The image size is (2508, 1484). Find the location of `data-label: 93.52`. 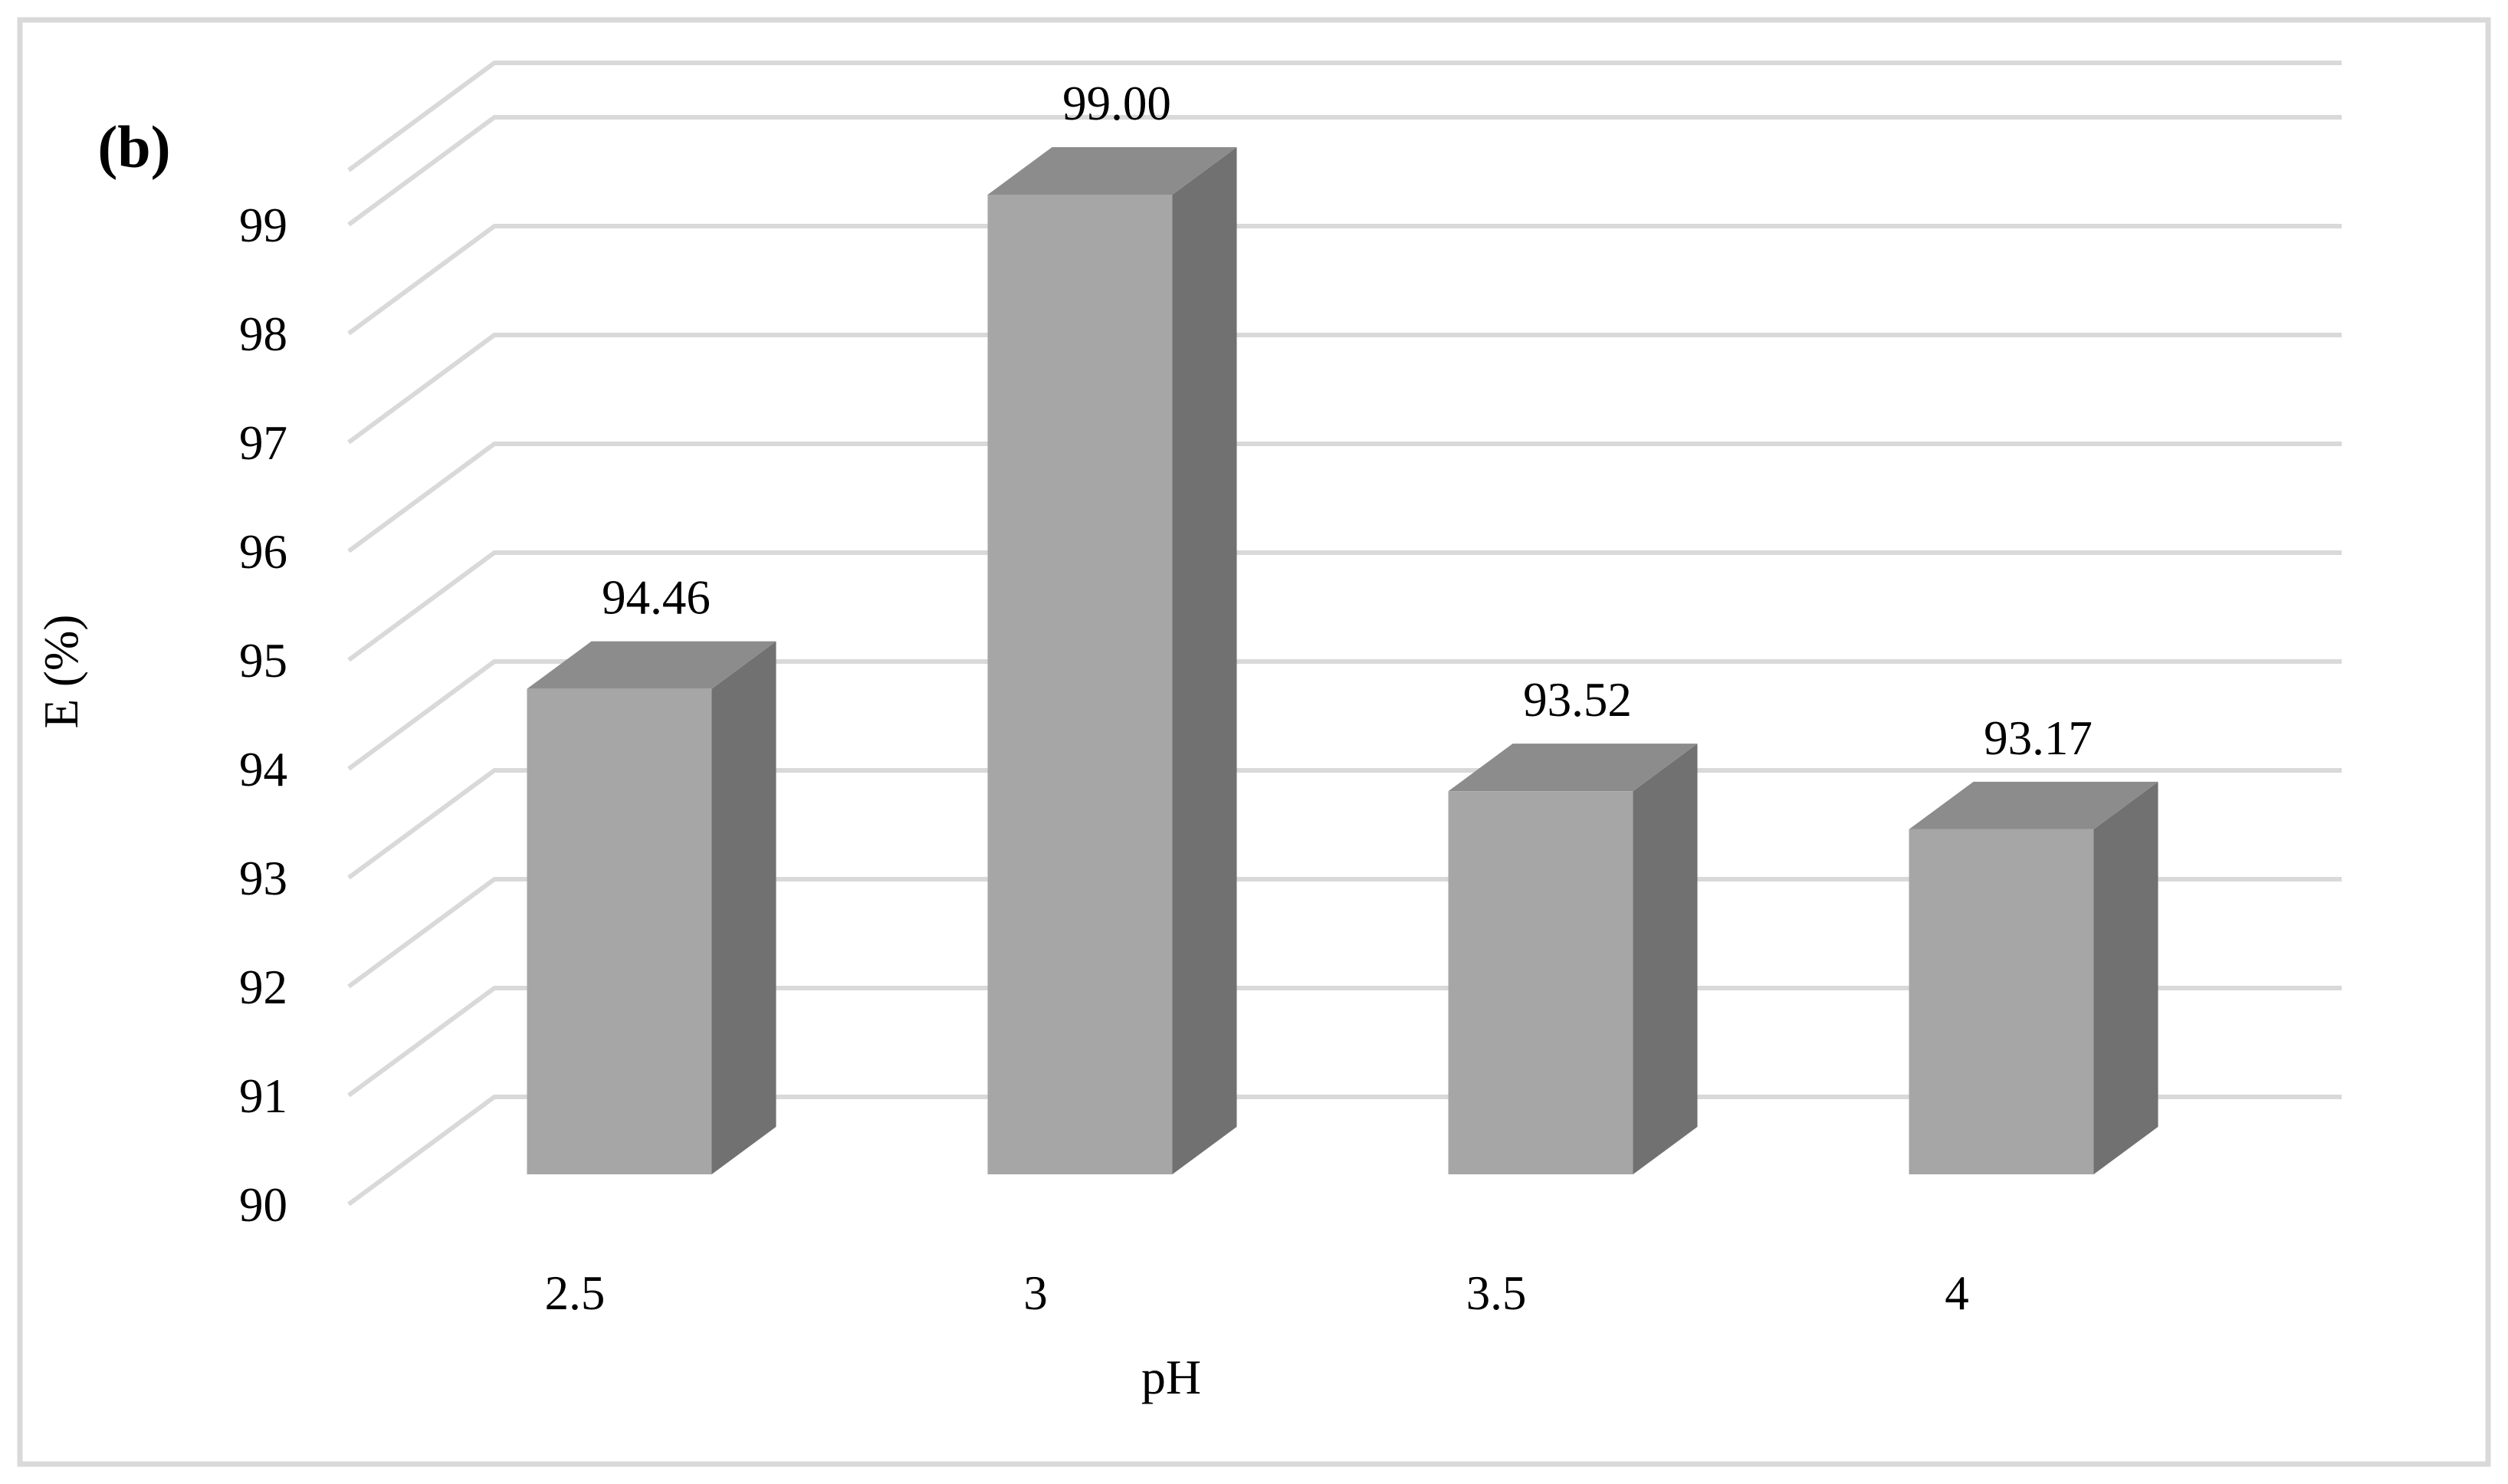

data-label: 93.52 is located at coordinates (1577, 700).